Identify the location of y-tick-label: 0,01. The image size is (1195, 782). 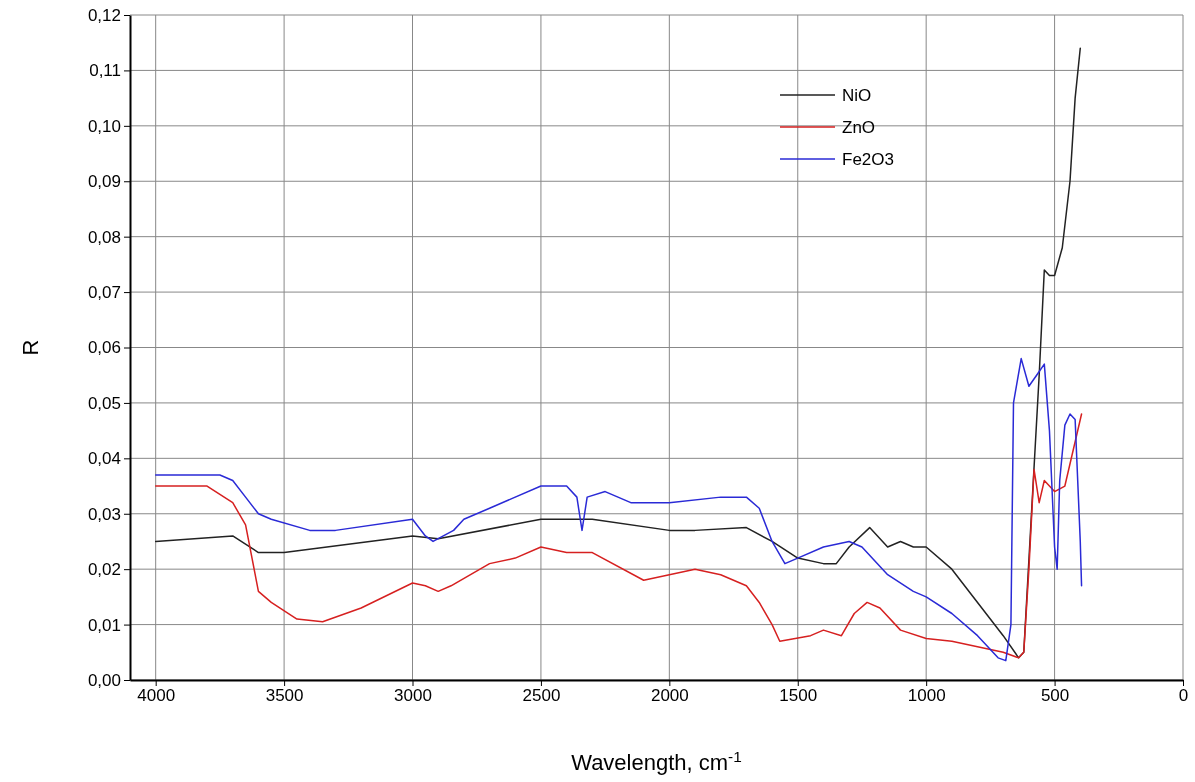
(104, 625).